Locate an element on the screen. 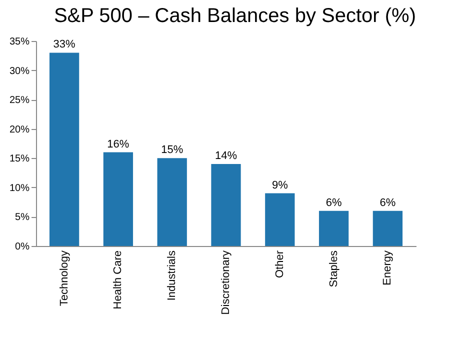  y-tick-label: 20% is located at coordinates (19, 130).